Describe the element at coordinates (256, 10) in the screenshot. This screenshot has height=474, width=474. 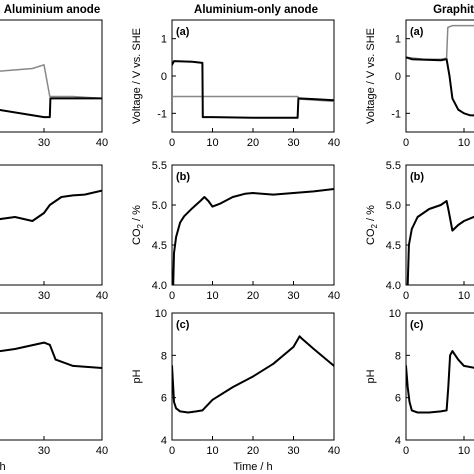
I see `column-title: Aluminium-only anode` at that location.